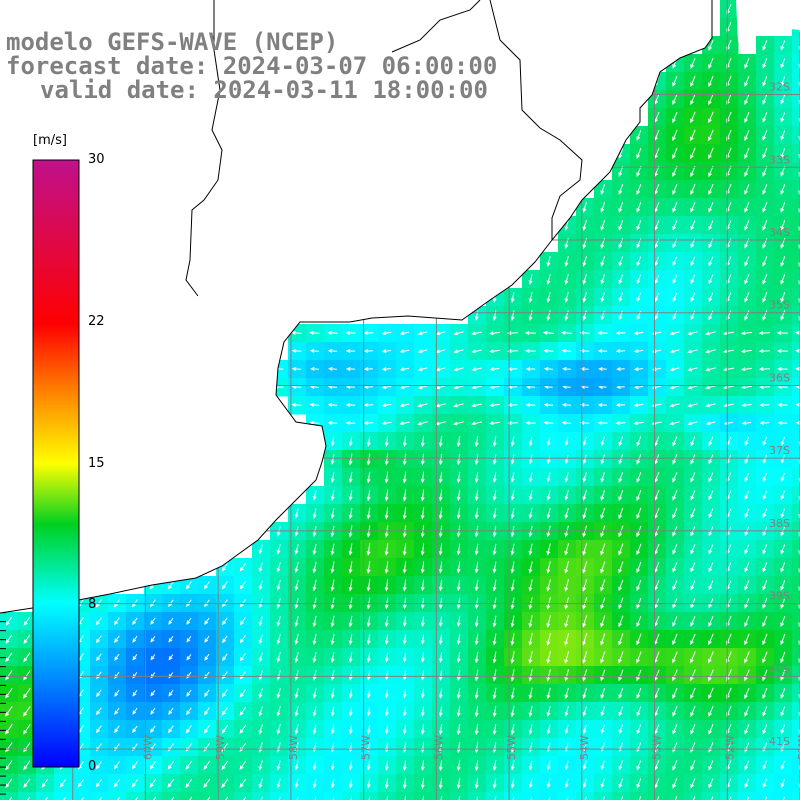 Image resolution: width=800 pixels, height=804 pixels. What do you see at coordinates (251, 42) in the screenshot?
I see `model-title: modelo GEFS-WAVE (NCEP)` at bounding box center [251, 42].